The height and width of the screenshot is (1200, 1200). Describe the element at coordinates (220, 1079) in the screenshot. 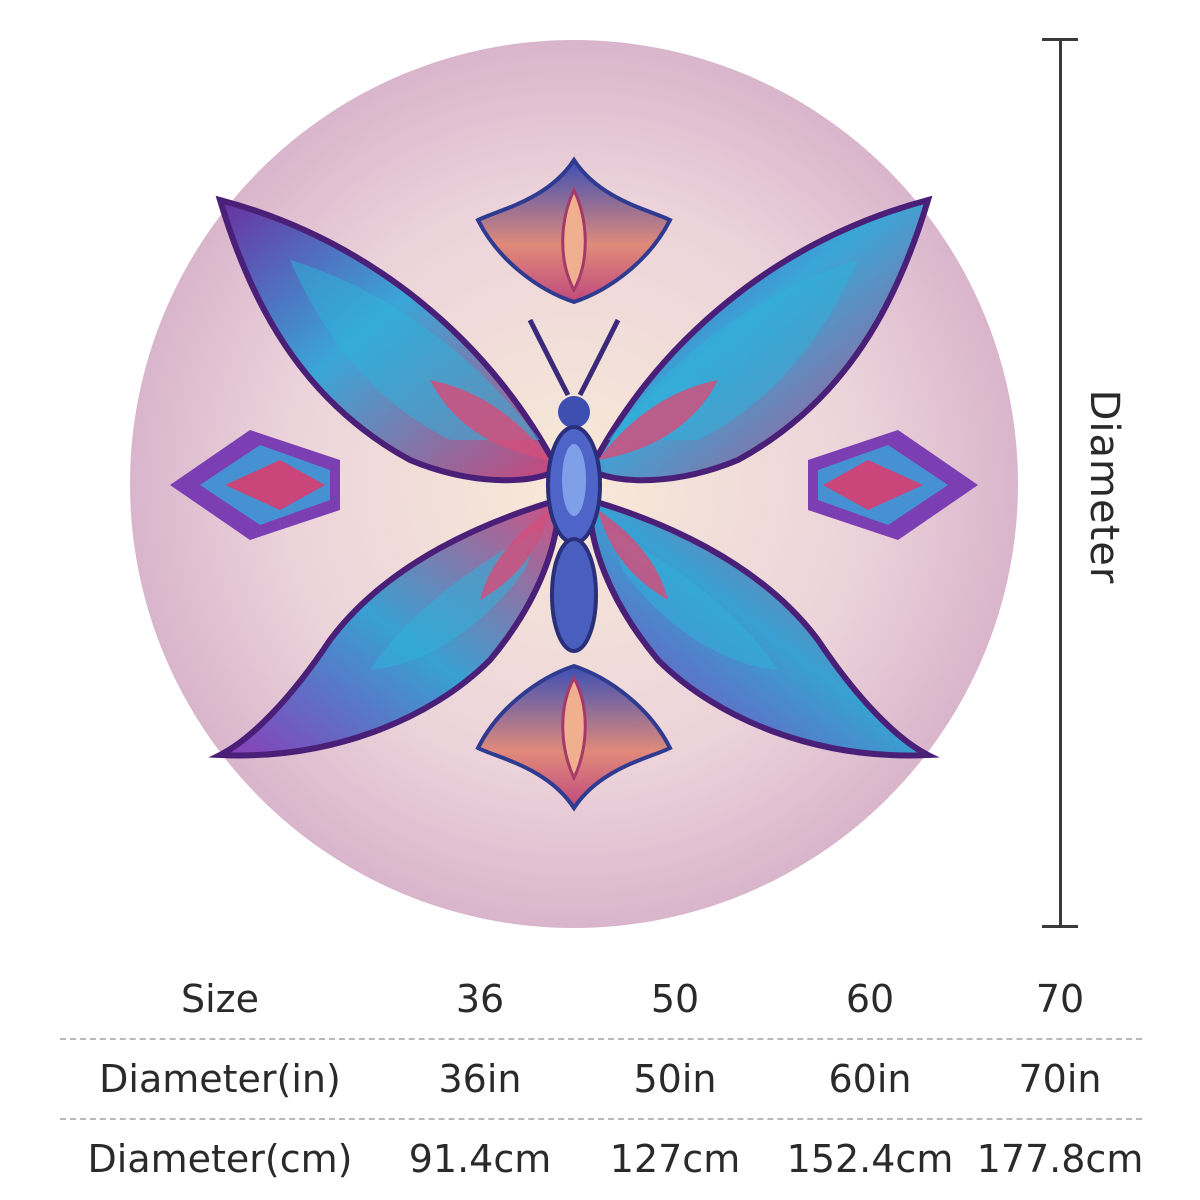

I see `row-header-diameter-in: Diameter(in)` at that location.